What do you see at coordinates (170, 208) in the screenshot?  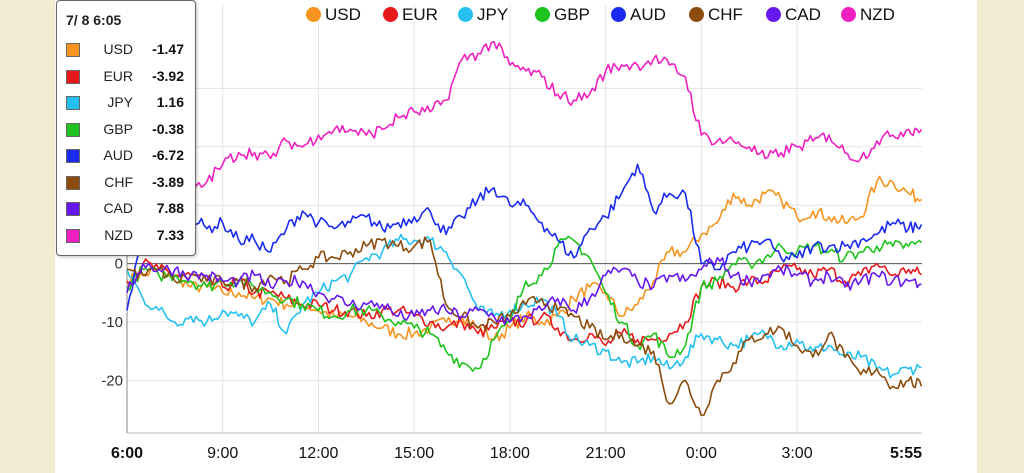 I see `tooltip-value: 7.88` at bounding box center [170, 208].